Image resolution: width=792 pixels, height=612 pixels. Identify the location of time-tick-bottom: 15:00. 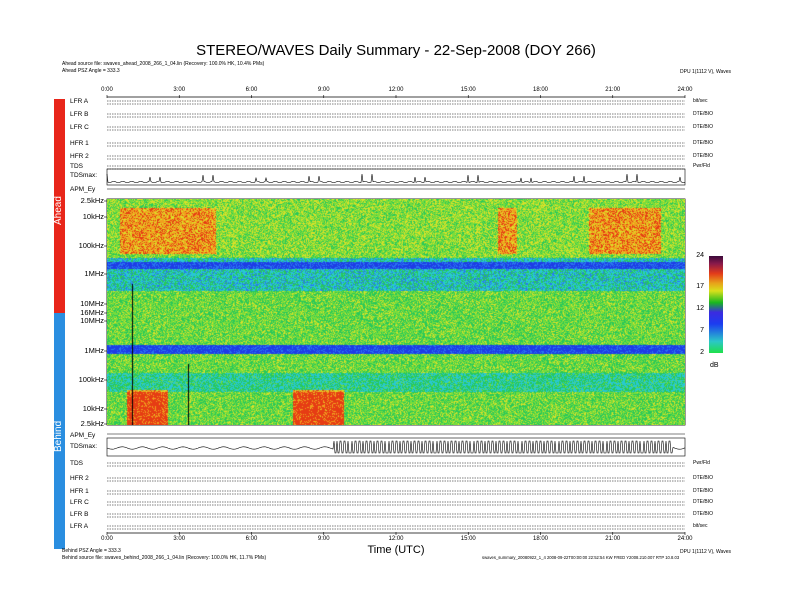
(468, 539).